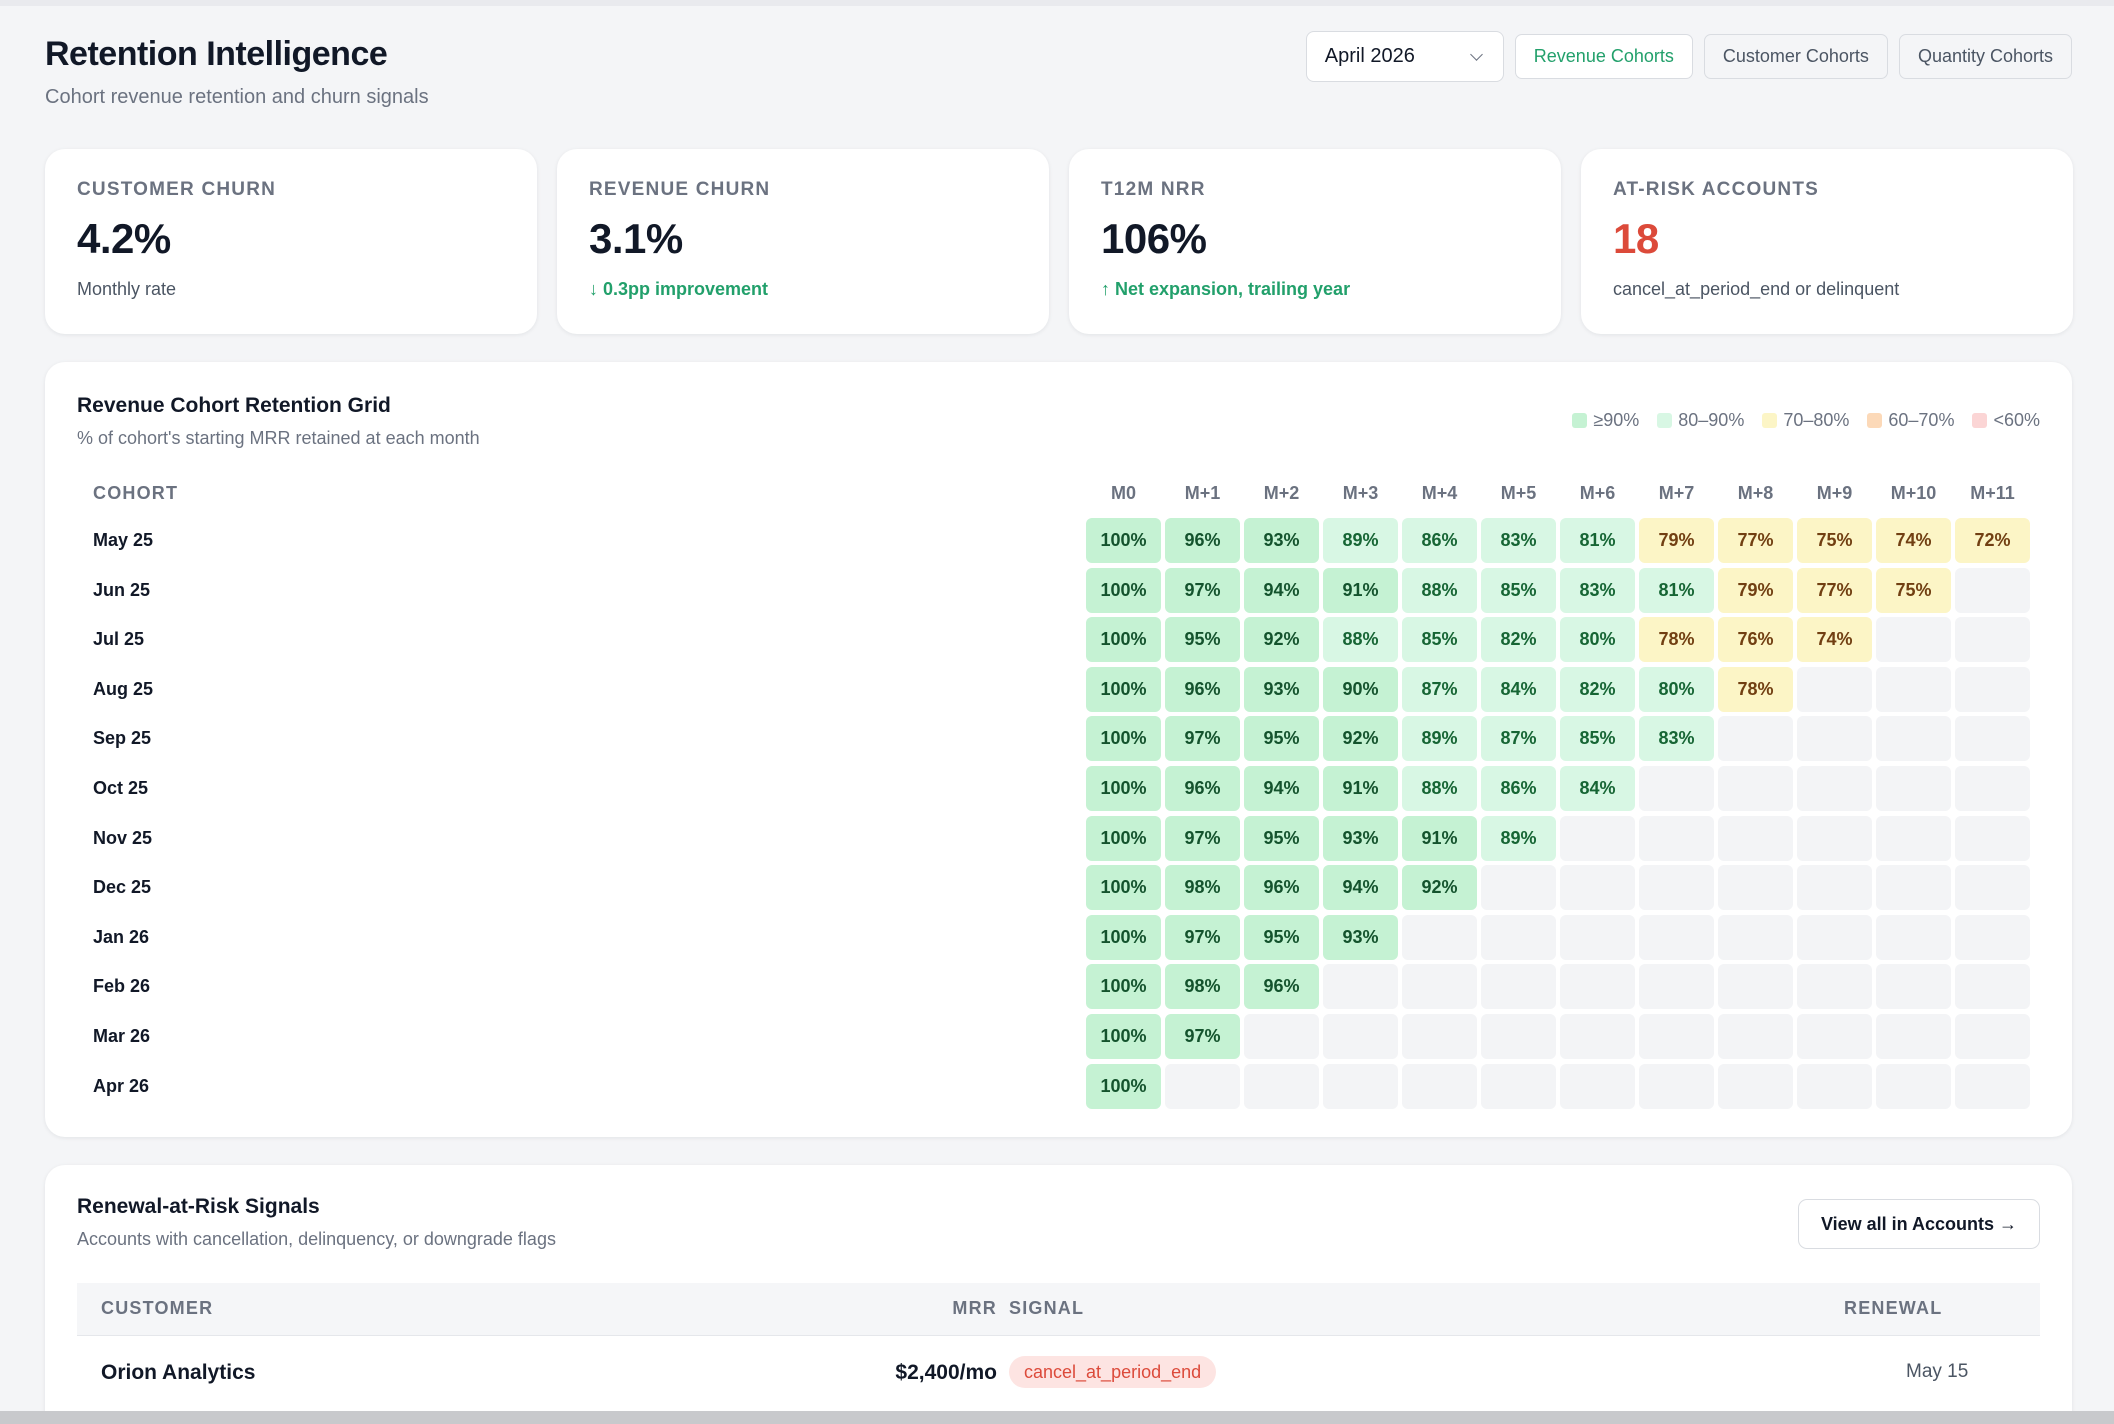  Describe the element at coordinates (1558, 987) in the screenshot. I see `retention-cells: 100% 98% 96%` at that location.